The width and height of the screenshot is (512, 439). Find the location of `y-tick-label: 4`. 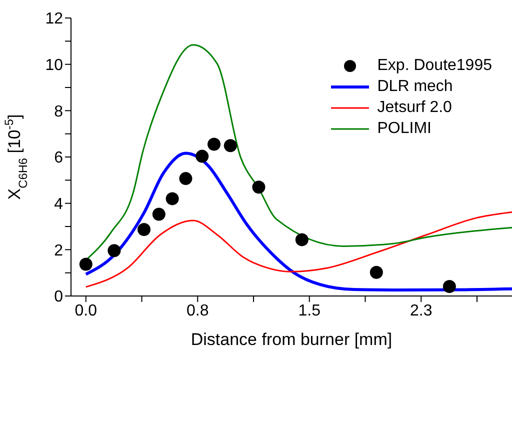

y-tick-label: 4 is located at coordinates (59, 205).